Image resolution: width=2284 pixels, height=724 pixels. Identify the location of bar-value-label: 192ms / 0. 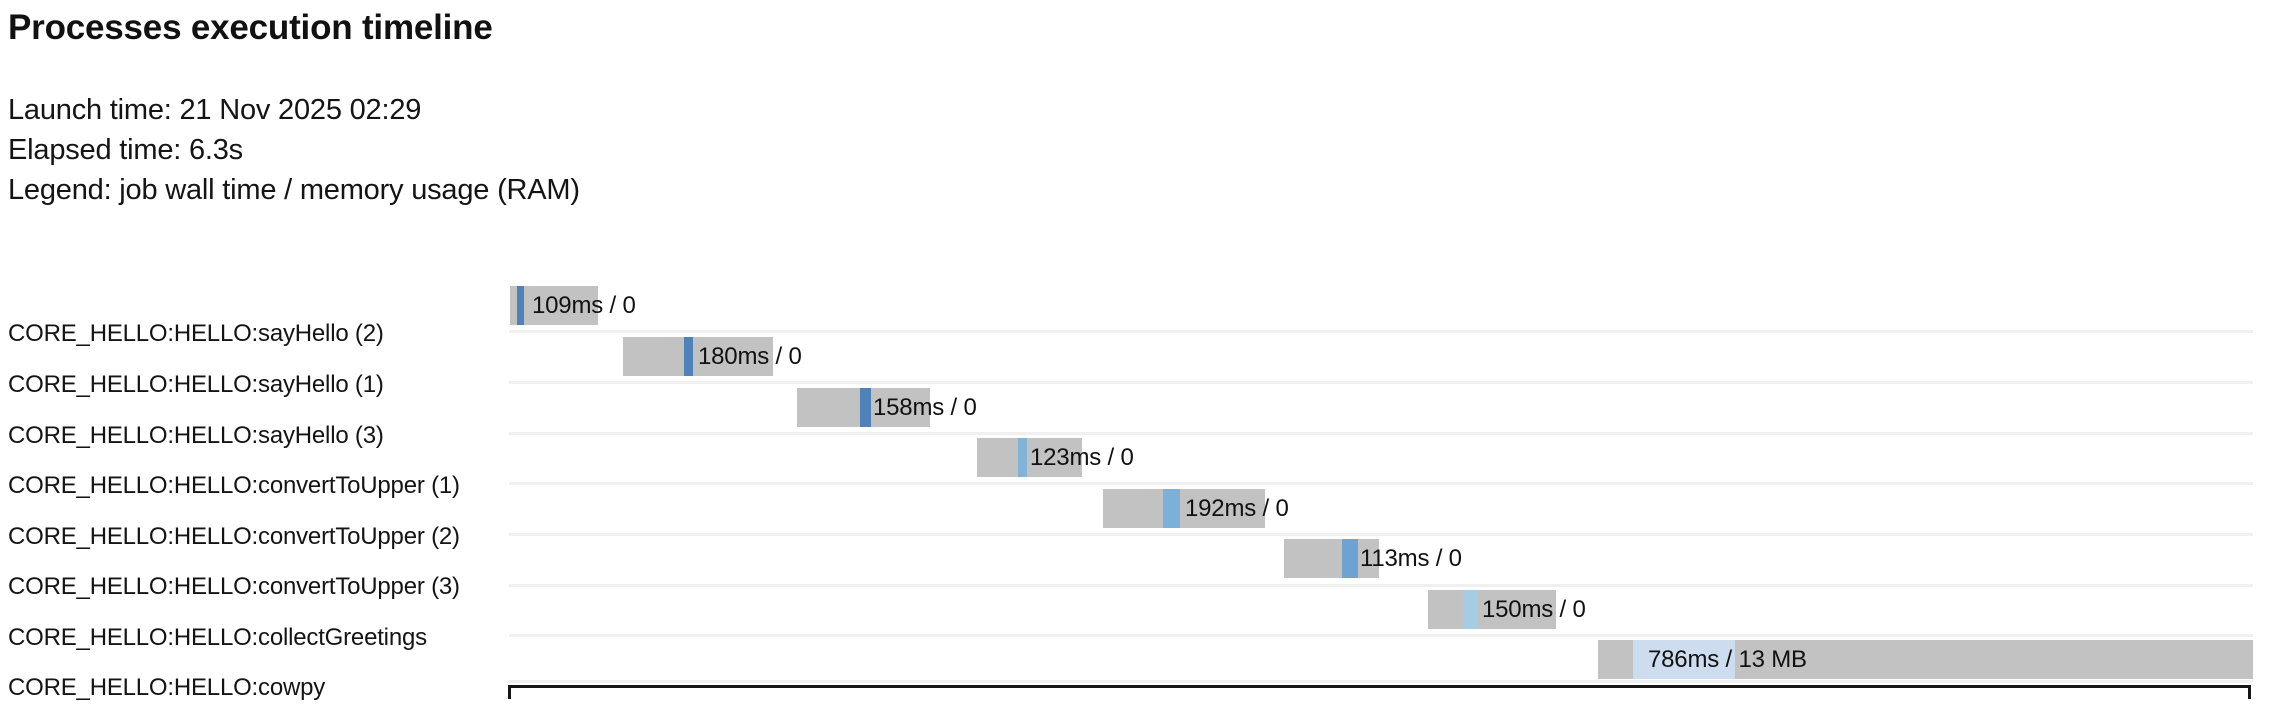
(1237, 508).